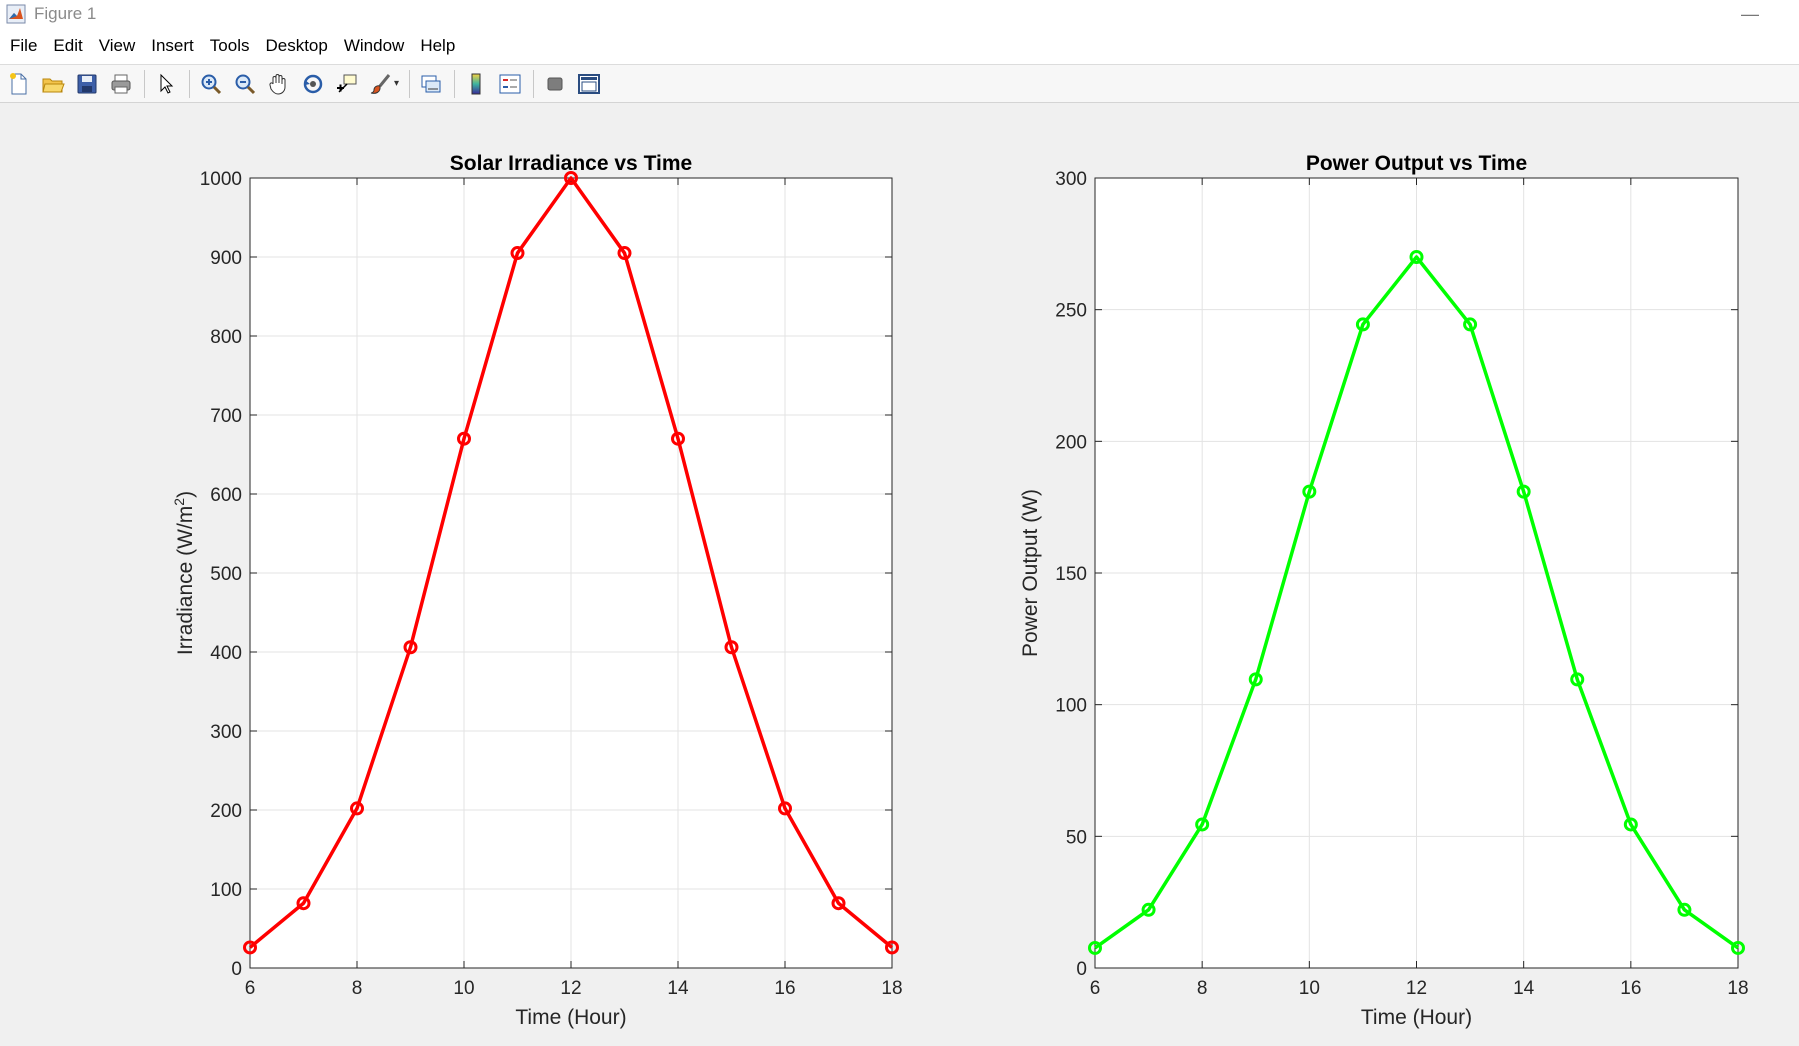 This screenshot has width=1799, height=1046. Describe the element at coordinates (571, 163) in the screenshot. I see `irradiance-chart-title: Solar Irradiance vs Time` at that location.